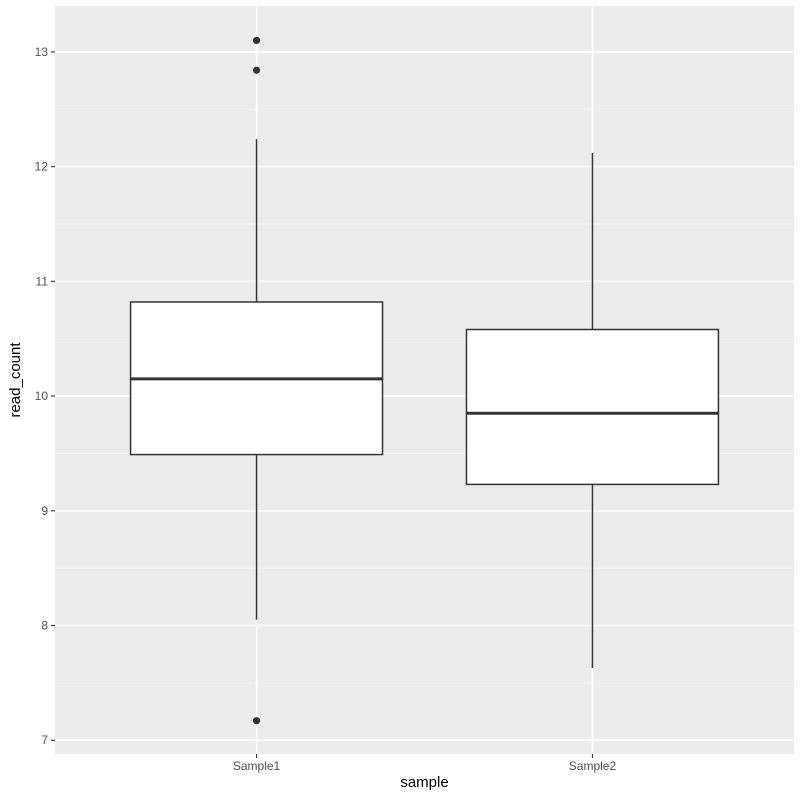 Image resolution: width=800 pixels, height=800 pixels. I want to click on interquartile-box, so click(592, 407).